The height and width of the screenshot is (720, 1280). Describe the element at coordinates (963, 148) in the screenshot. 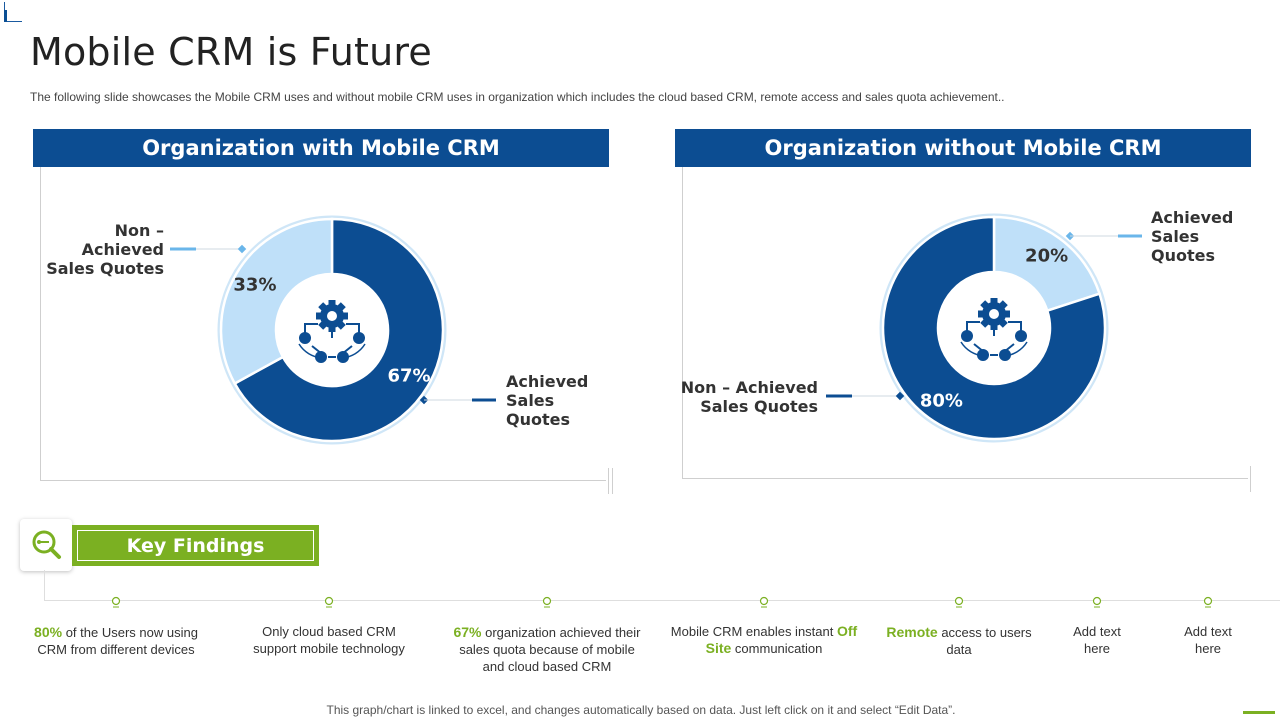

I see `panel-header-without-mobile-crm: Organization without Mobile CRM` at that location.